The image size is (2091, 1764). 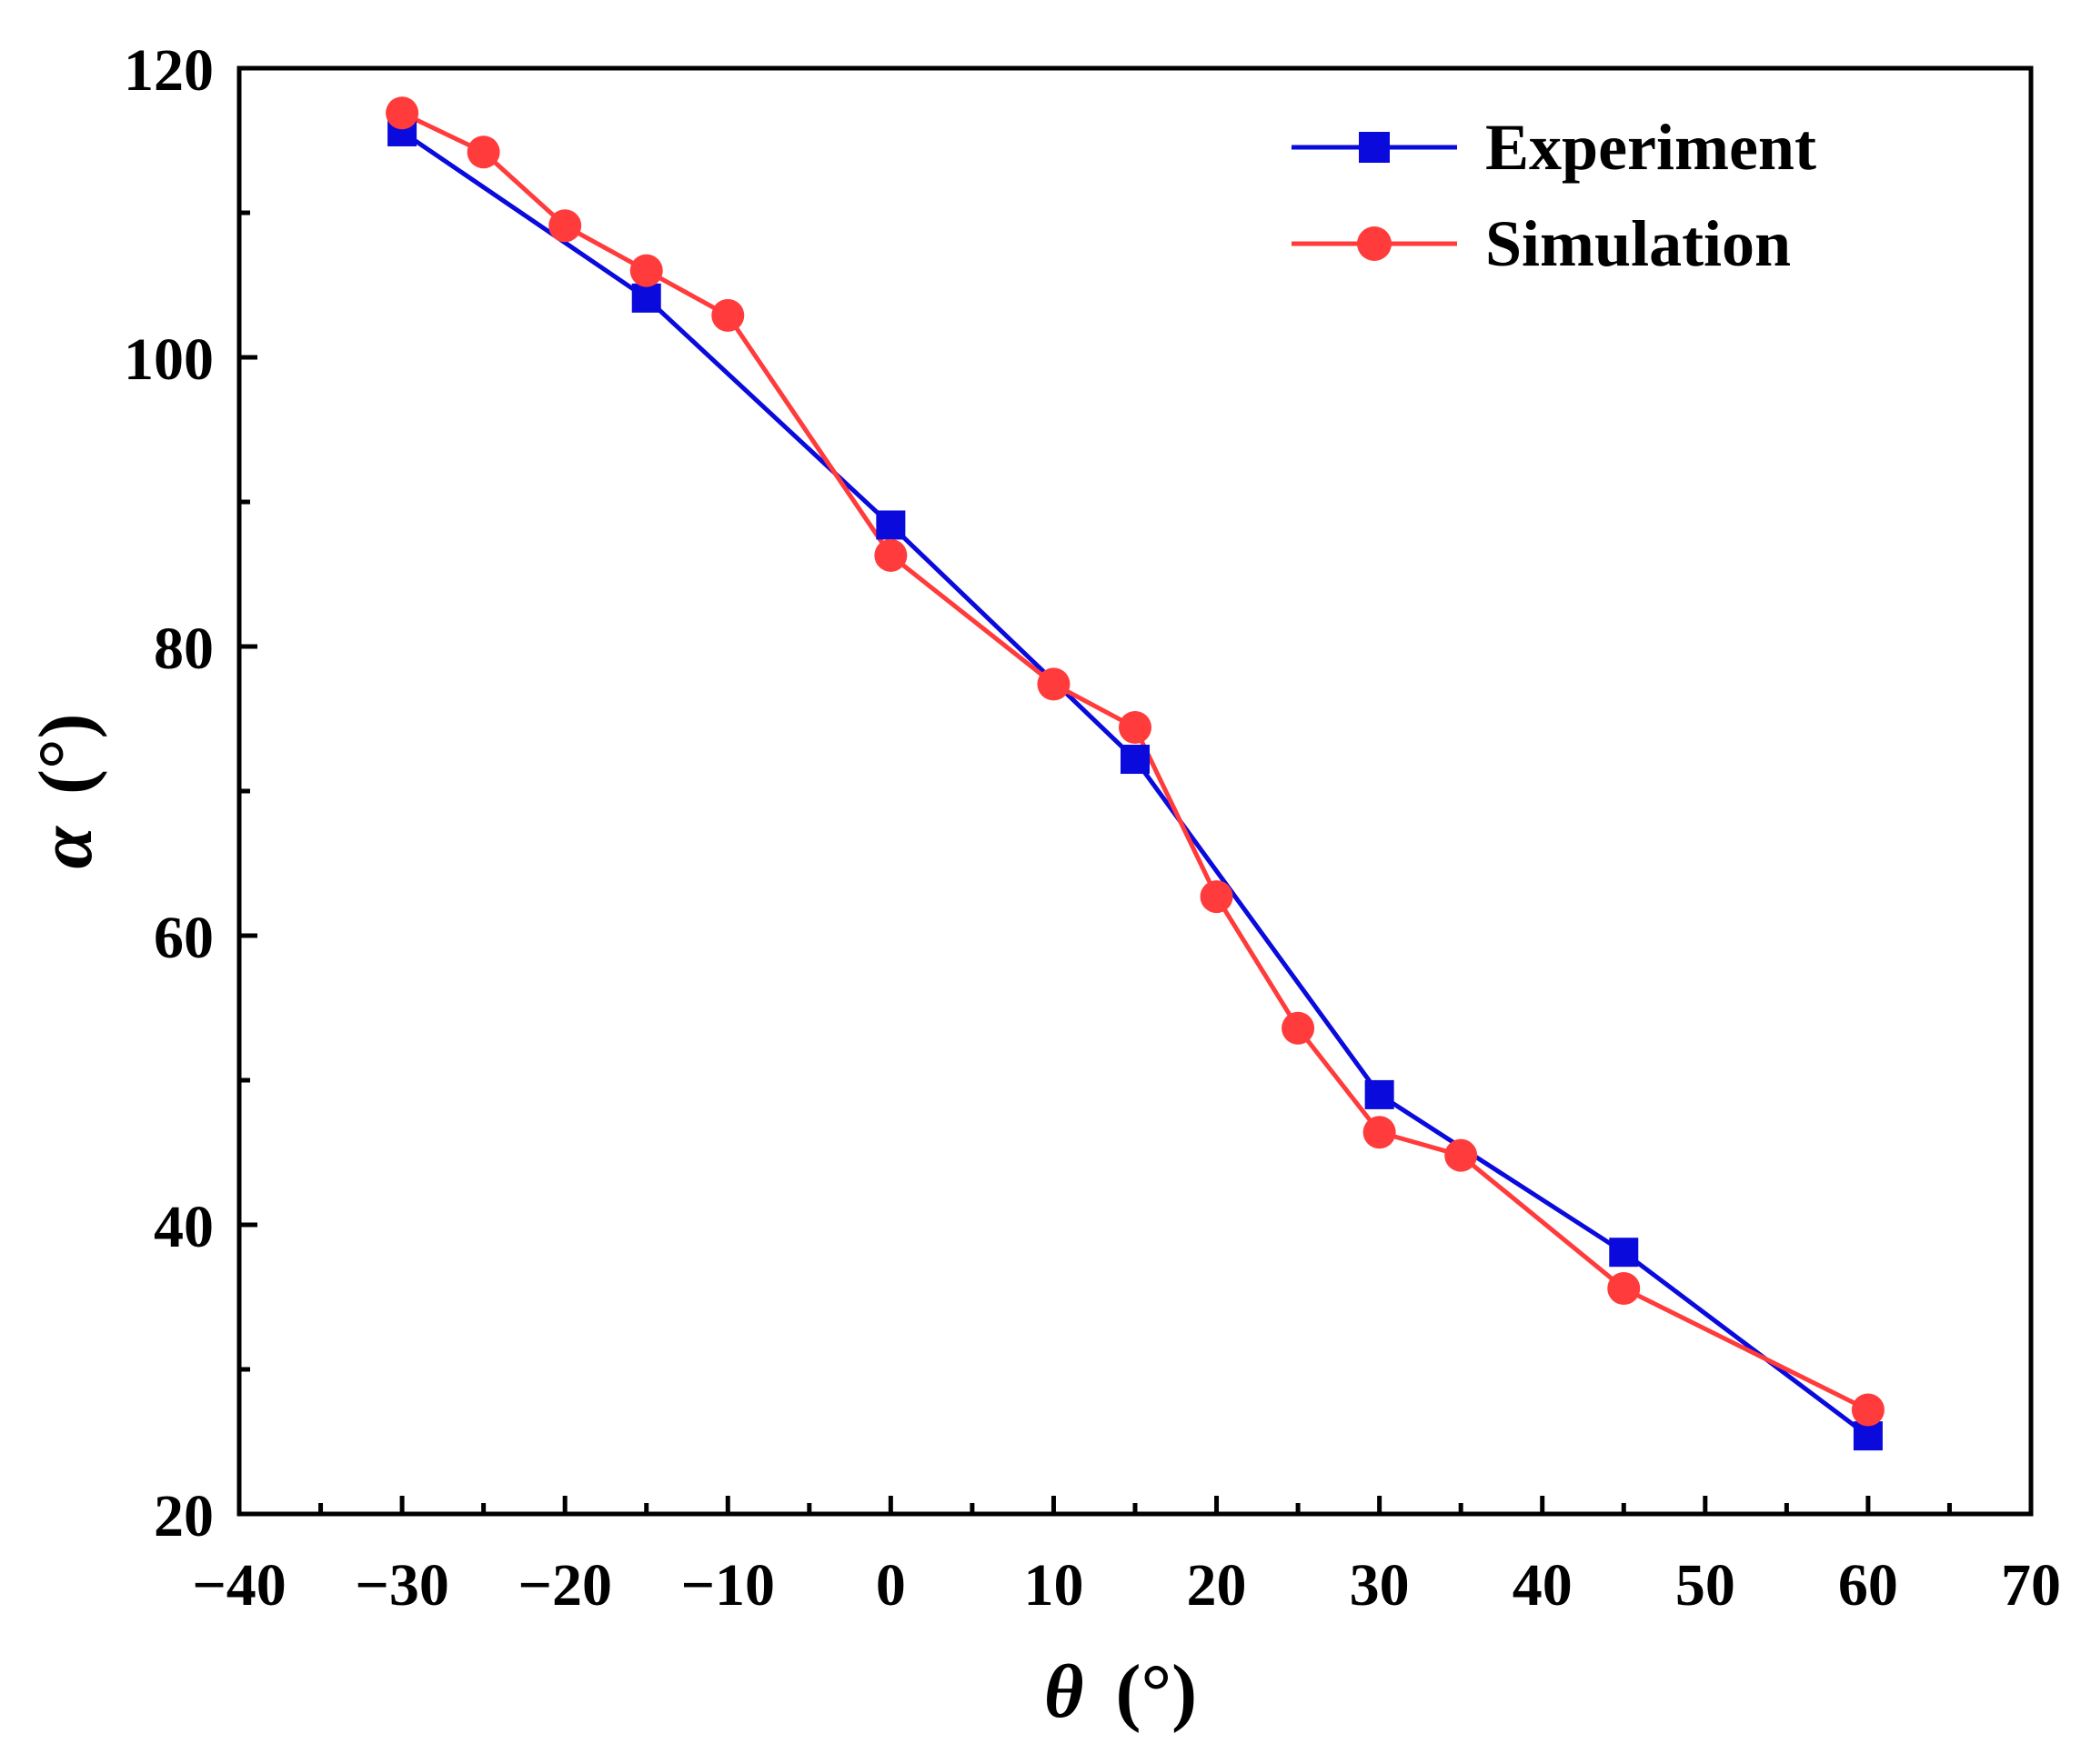 I want to click on legend-label-simulation: Simulation, so click(x=1638, y=243).